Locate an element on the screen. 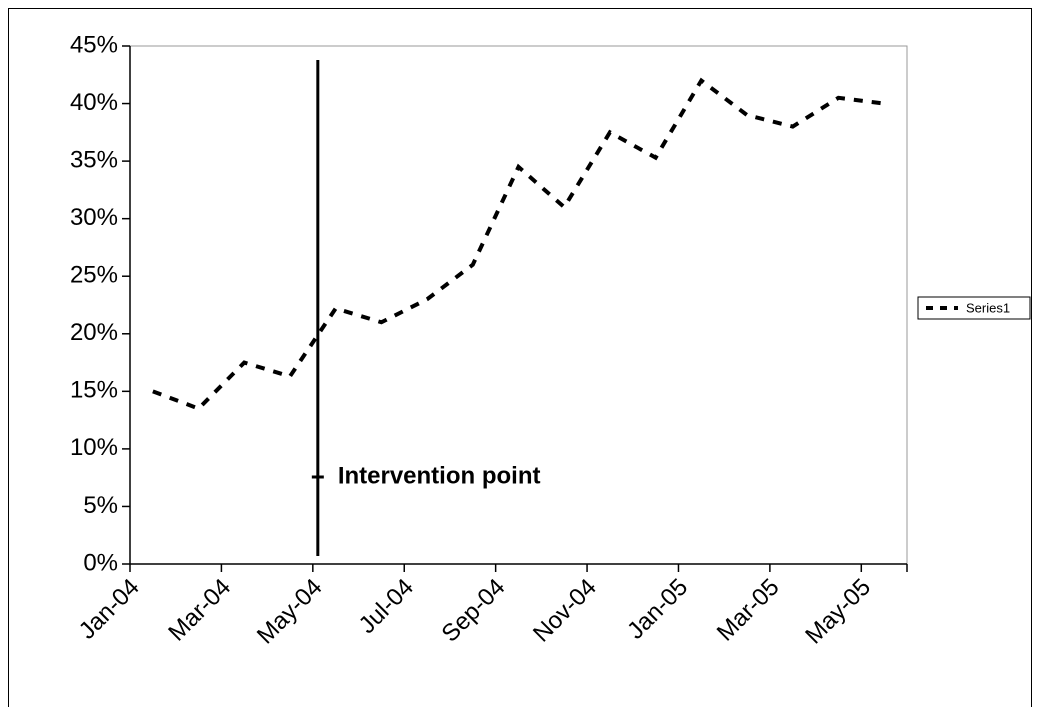 This screenshot has height=707, width=1040. x-tick-label: Mar-04 is located at coordinates (199, 610).